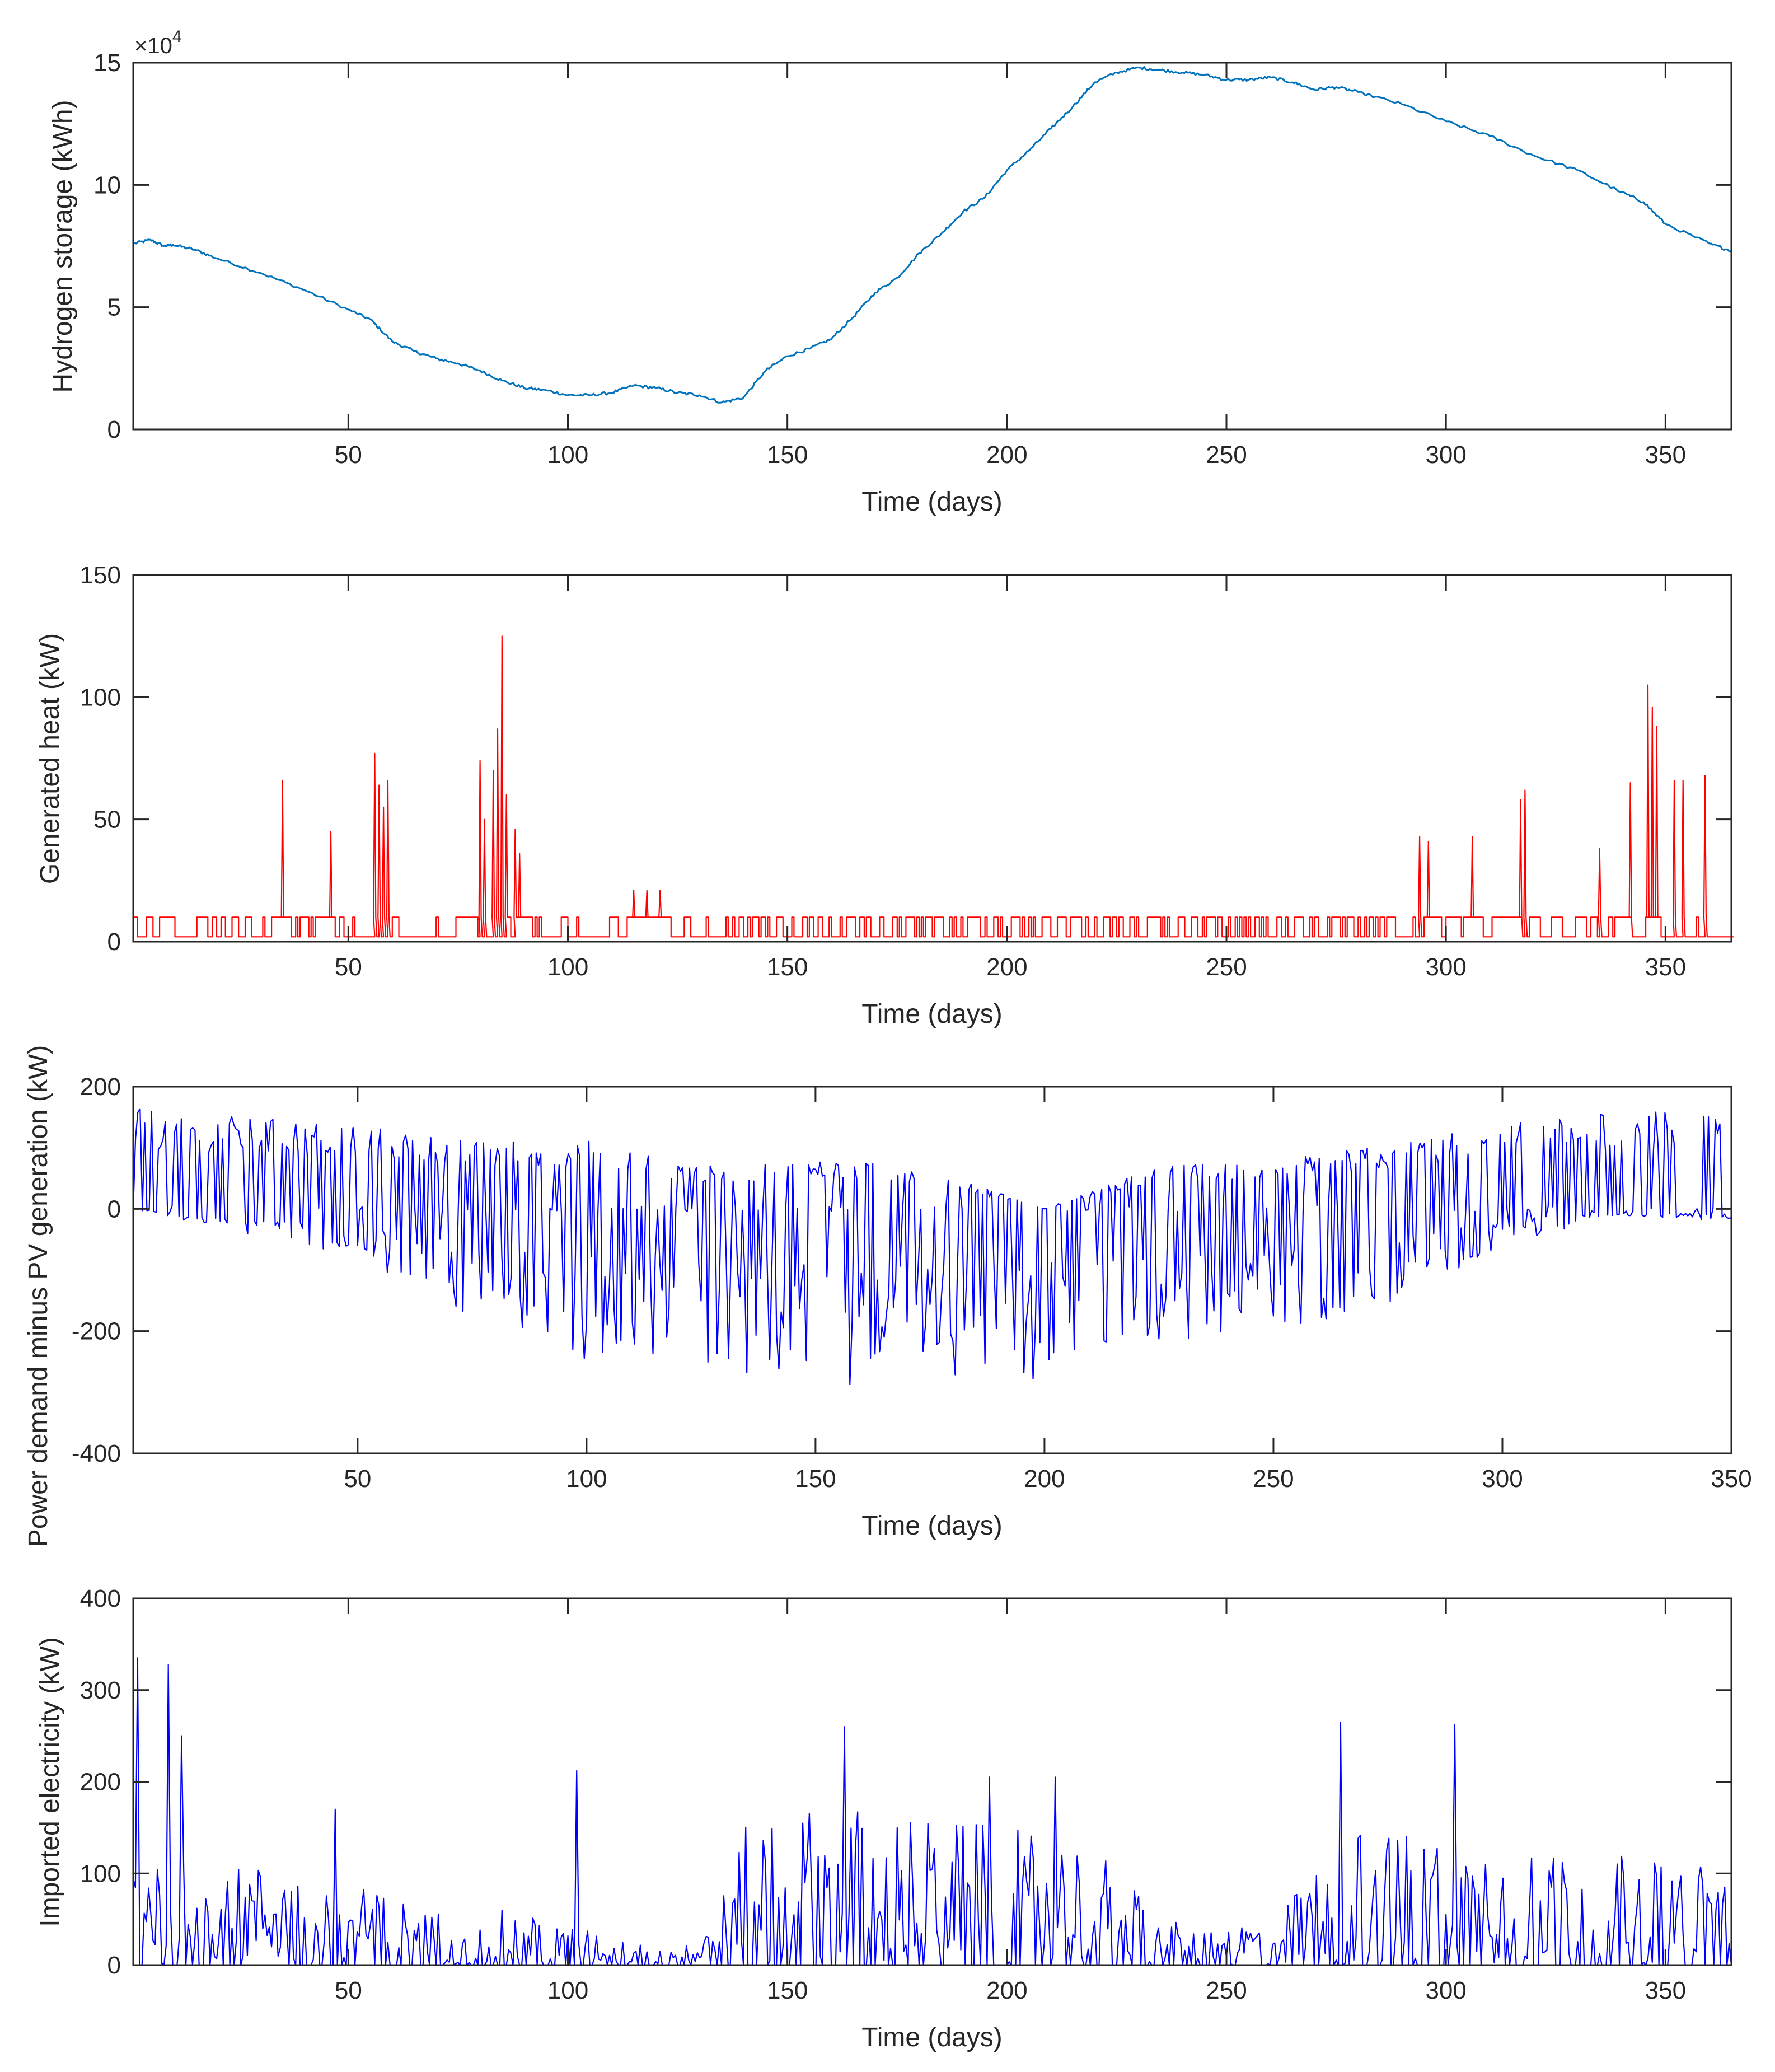 Image resolution: width=1775 pixels, height=2072 pixels. I want to click on y-tick-label: 150, so click(100, 575).